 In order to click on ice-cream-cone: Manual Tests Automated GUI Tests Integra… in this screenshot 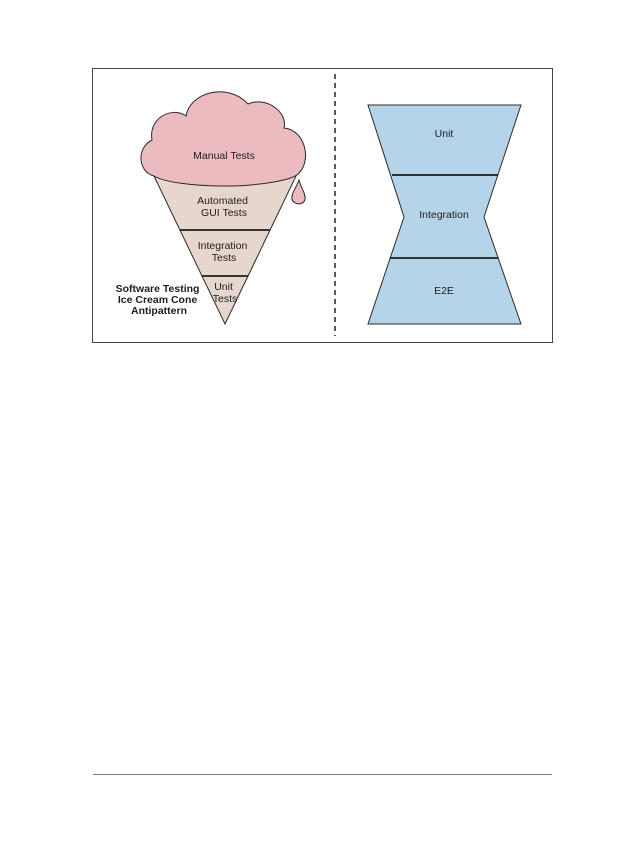, I will do `click(211, 208)`.